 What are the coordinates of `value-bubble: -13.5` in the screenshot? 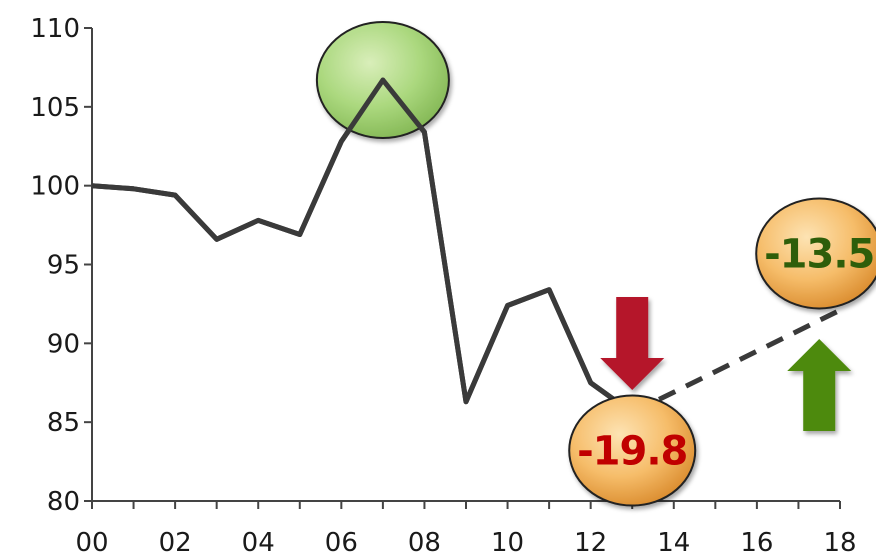 It's located at (815, 253).